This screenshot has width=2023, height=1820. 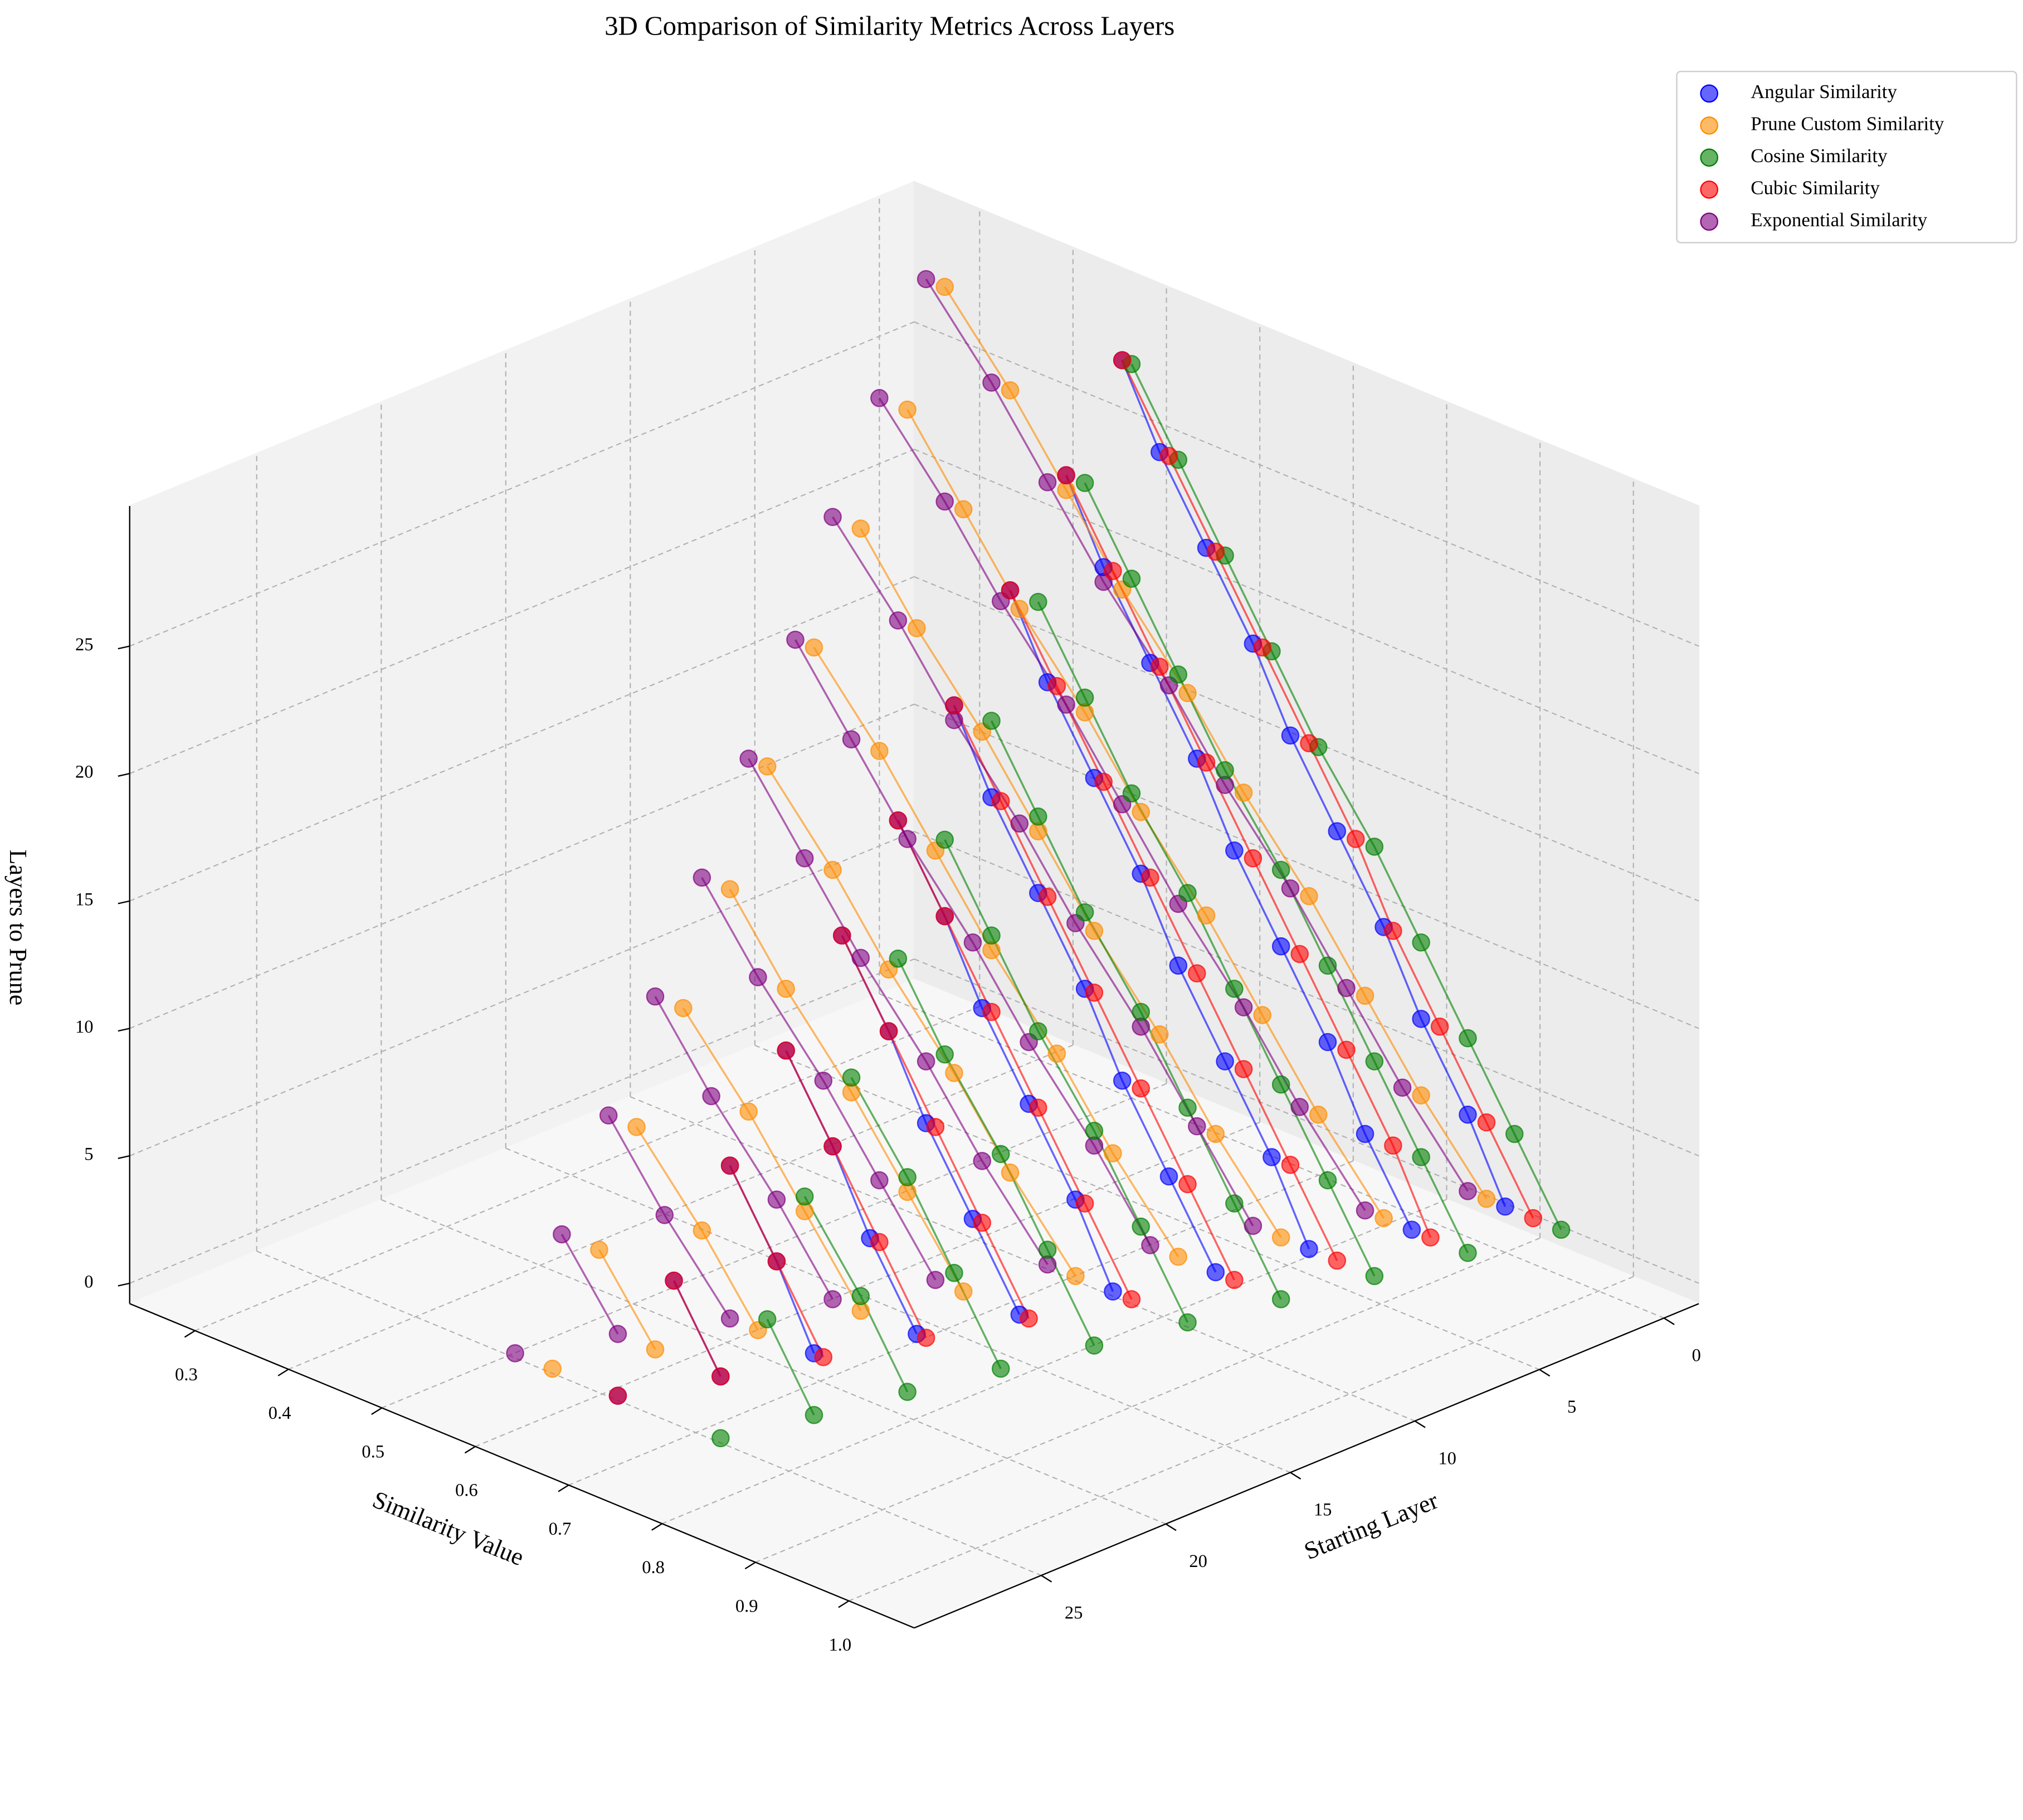 I want to click on y-tick-label: 0.3, so click(x=186, y=1375).